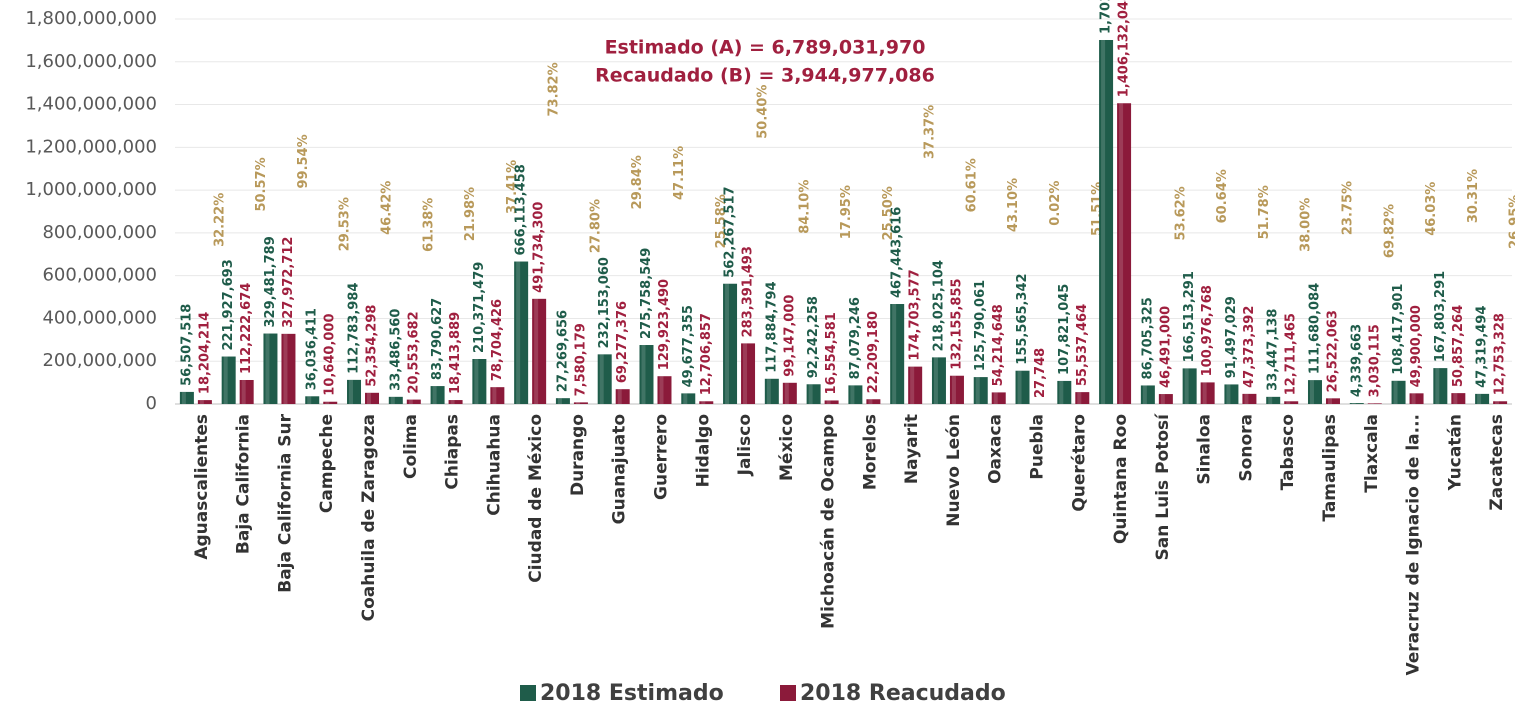 The width and height of the screenshot is (1515, 707). Describe the element at coordinates (437, 339) in the screenshot. I see `value-label: 83,790,627` at that location.